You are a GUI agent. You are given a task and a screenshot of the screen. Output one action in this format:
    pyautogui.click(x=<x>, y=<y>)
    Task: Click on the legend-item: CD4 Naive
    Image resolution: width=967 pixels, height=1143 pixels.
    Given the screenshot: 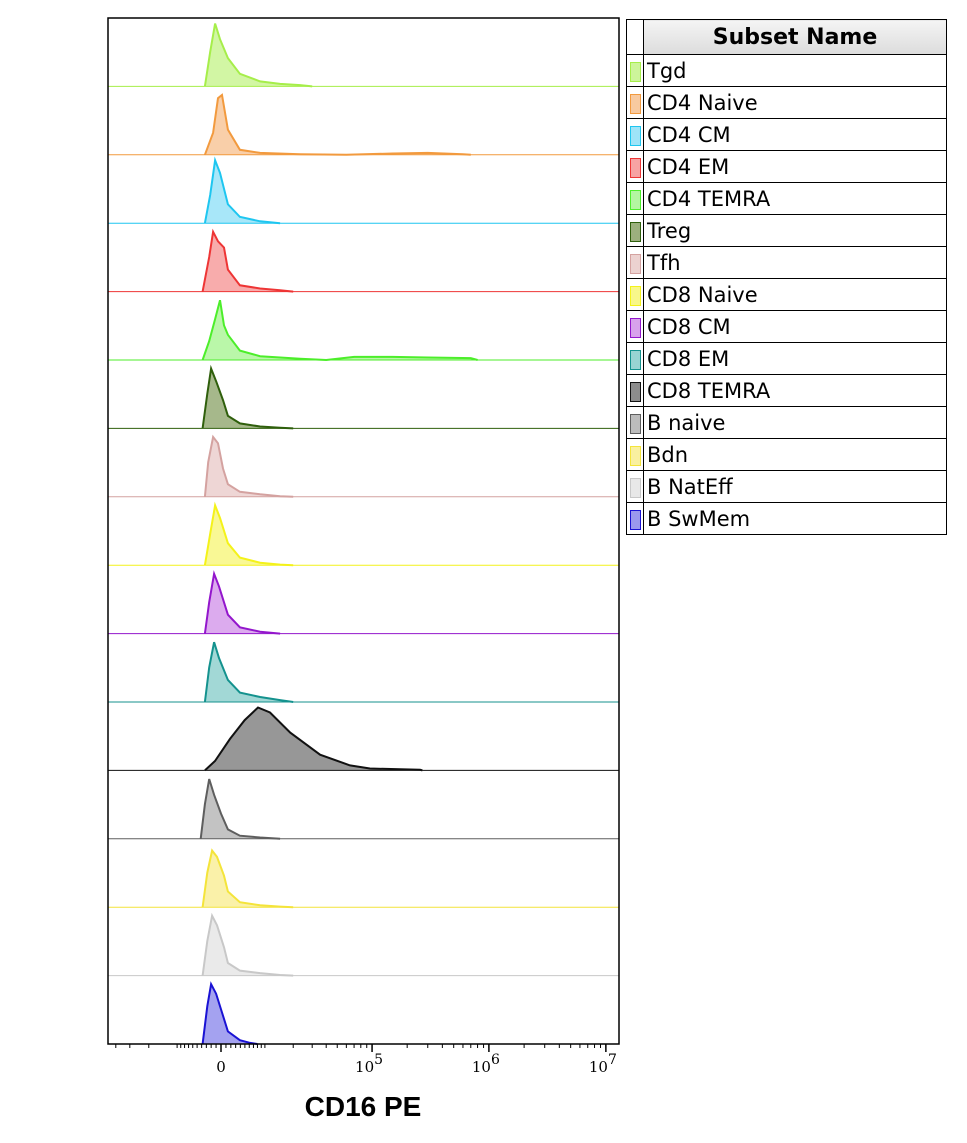 What is the action you would take?
    pyautogui.click(x=786, y=102)
    